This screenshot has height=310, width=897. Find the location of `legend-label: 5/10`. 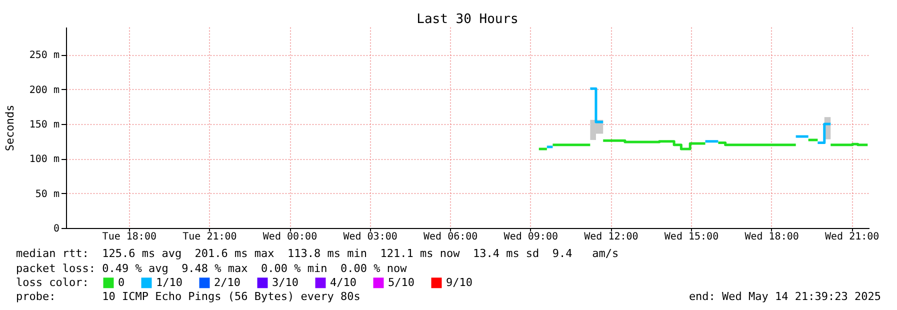

legend-label: 5/10 is located at coordinates (401, 282).